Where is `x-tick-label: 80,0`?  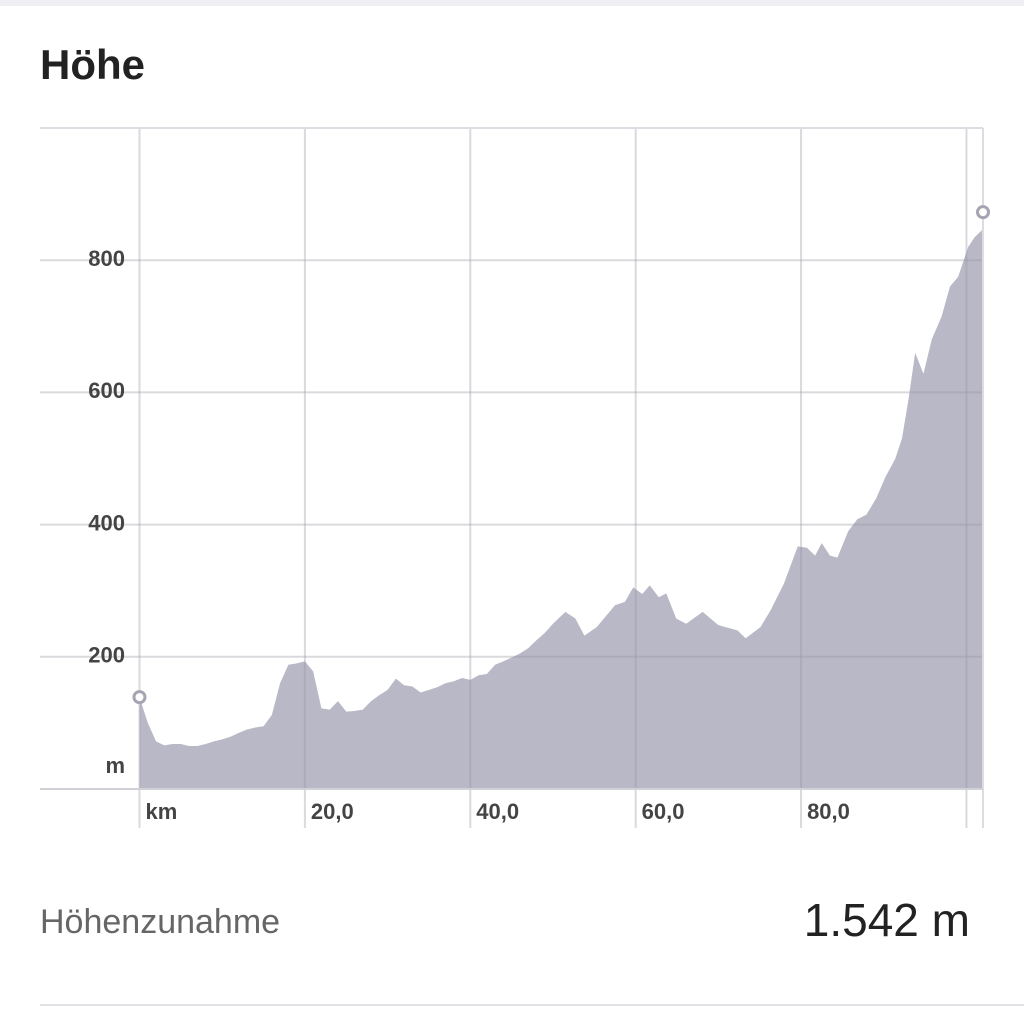
x-tick-label: 80,0 is located at coordinates (828, 811).